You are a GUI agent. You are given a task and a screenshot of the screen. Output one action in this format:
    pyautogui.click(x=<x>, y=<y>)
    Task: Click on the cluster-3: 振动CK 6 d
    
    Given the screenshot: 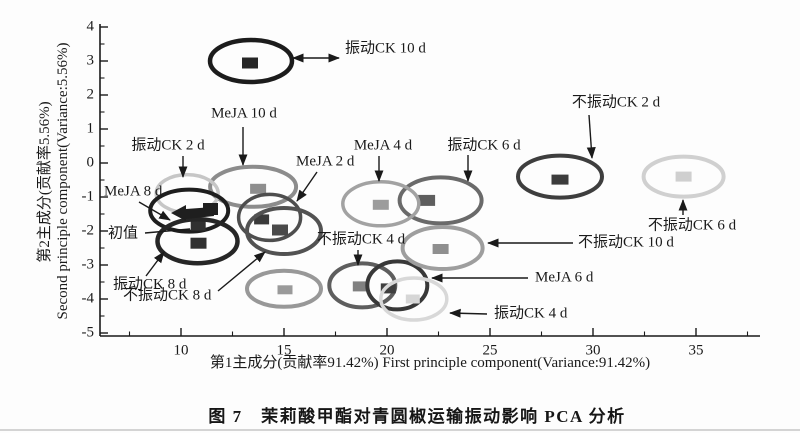 What is the action you would take?
    pyautogui.click(x=440, y=200)
    